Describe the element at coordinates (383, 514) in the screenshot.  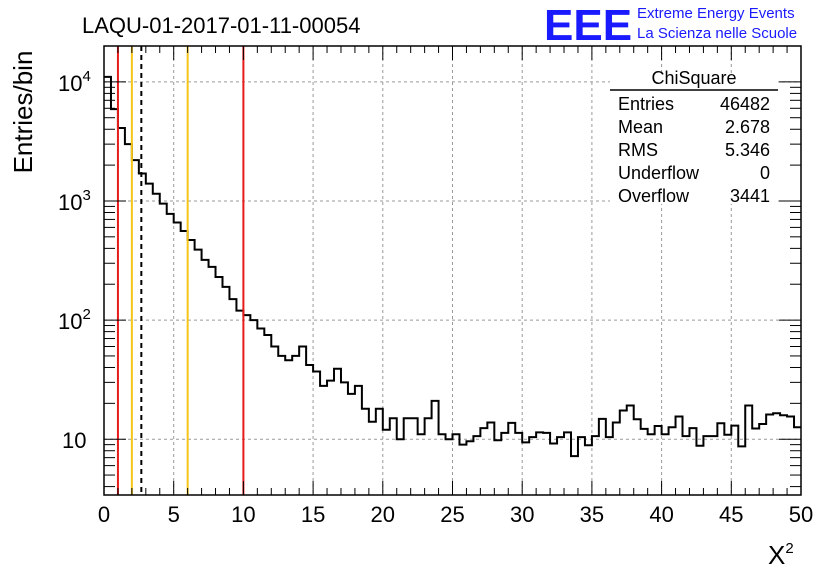
I see `x-tick-label: 20` at that location.